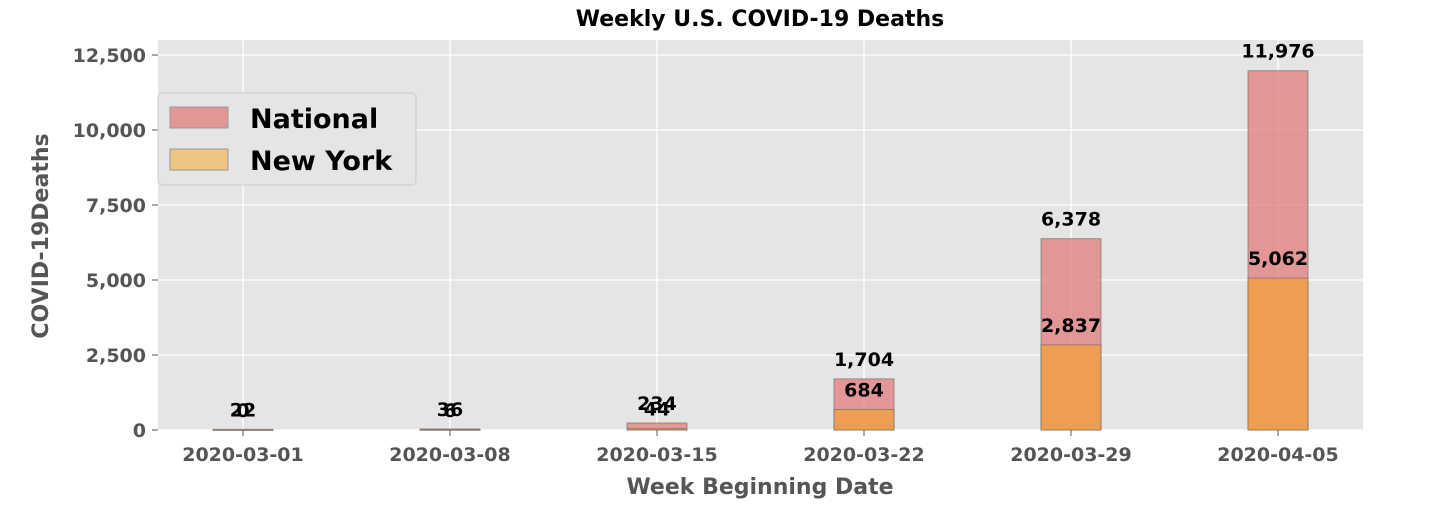 This screenshot has height=512, width=1430. I want to click on data-label-national: 6,378, so click(1071, 220).